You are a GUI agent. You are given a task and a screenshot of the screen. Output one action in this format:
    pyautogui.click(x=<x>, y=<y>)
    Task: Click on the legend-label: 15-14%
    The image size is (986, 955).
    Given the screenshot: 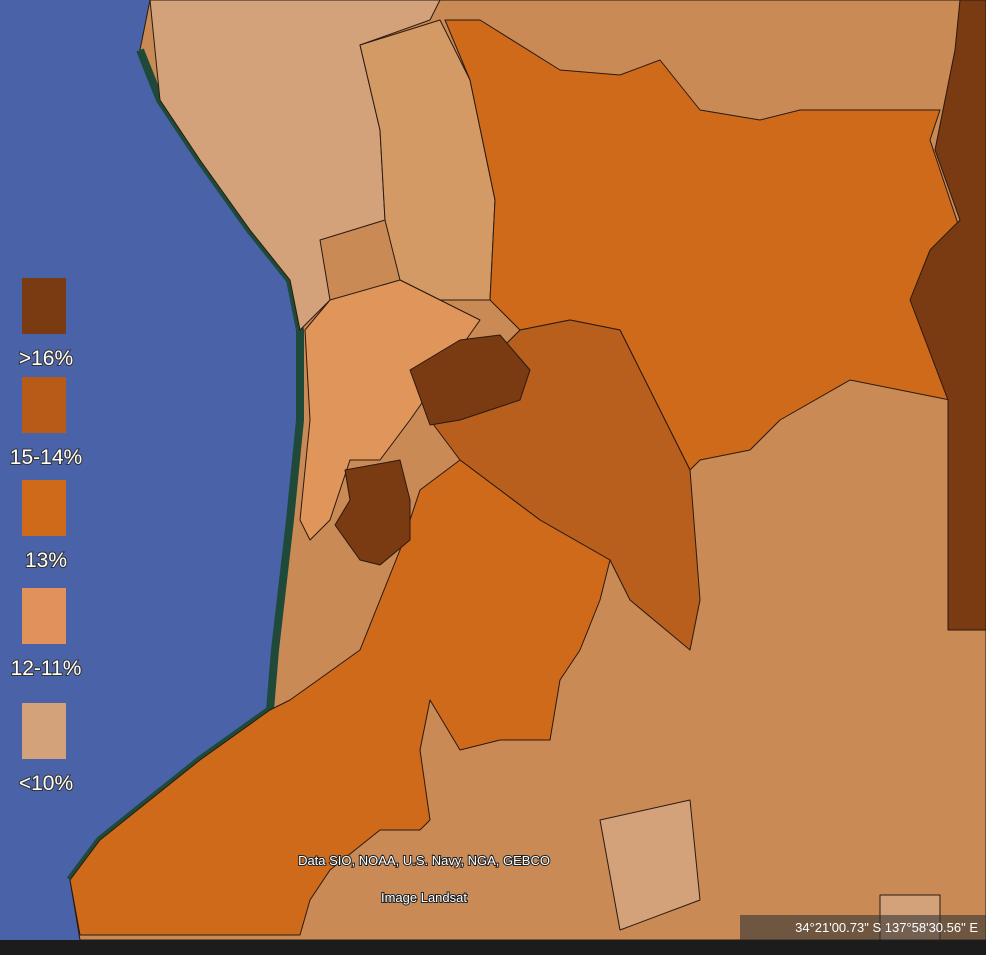 What is the action you would take?
    pyautogui.click(x=46, y=457)
    